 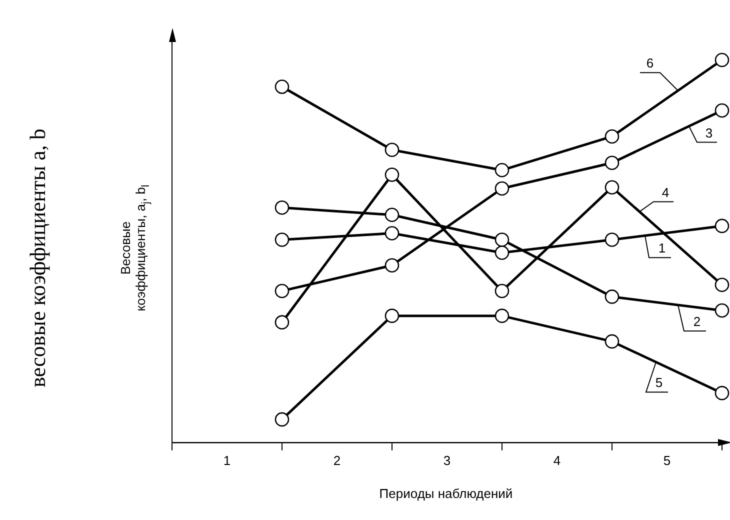 I want to click on x-tick-label: 5, so click(x=667, y=460).